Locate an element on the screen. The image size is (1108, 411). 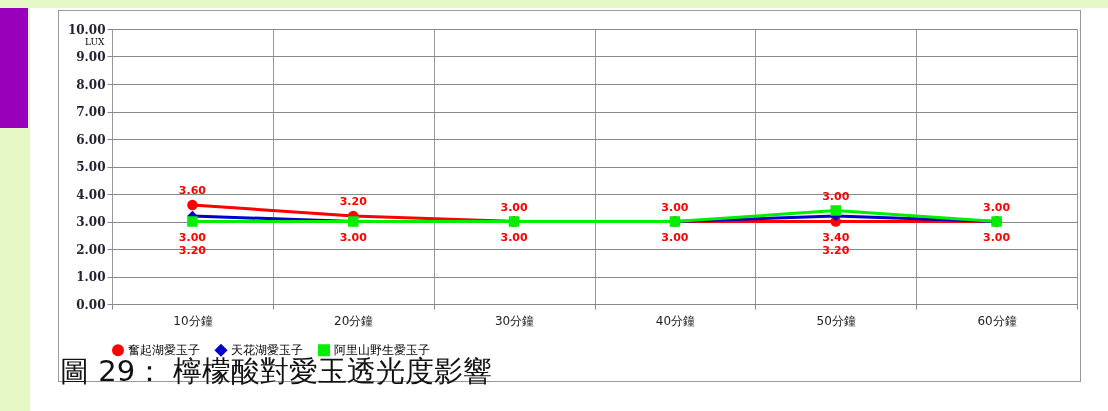
data-label: 3.40 is located at coordinates (836, 237).